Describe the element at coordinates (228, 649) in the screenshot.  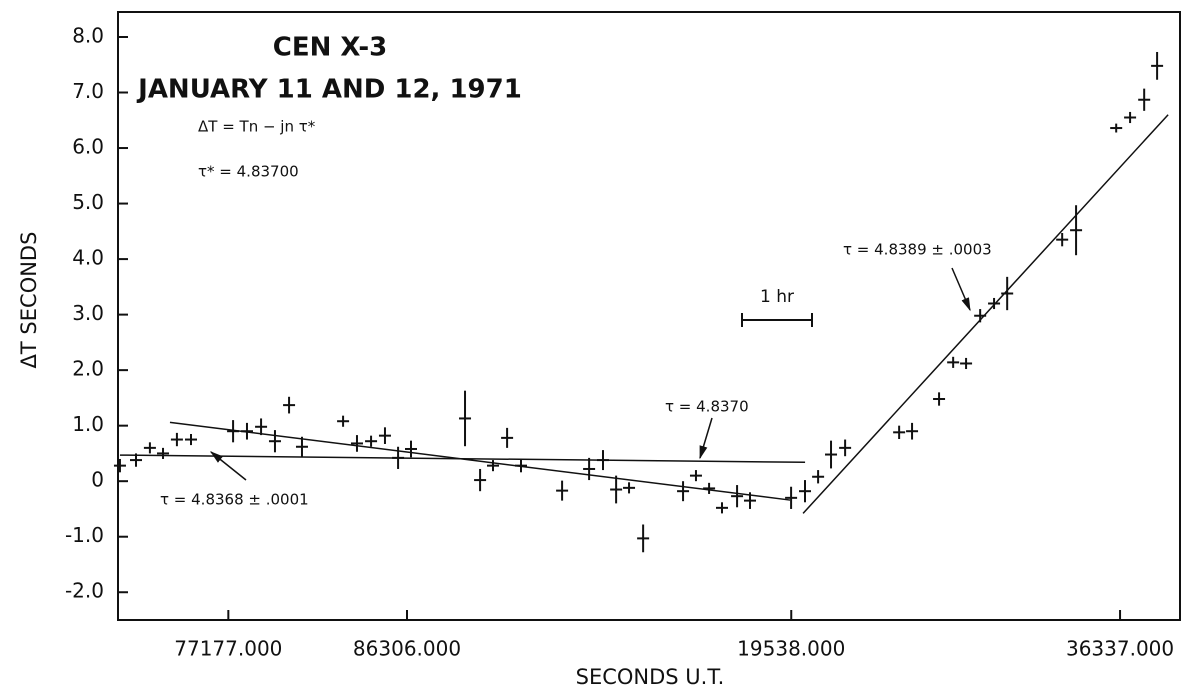
I see `x-tick-label: 77177.000` at that location.